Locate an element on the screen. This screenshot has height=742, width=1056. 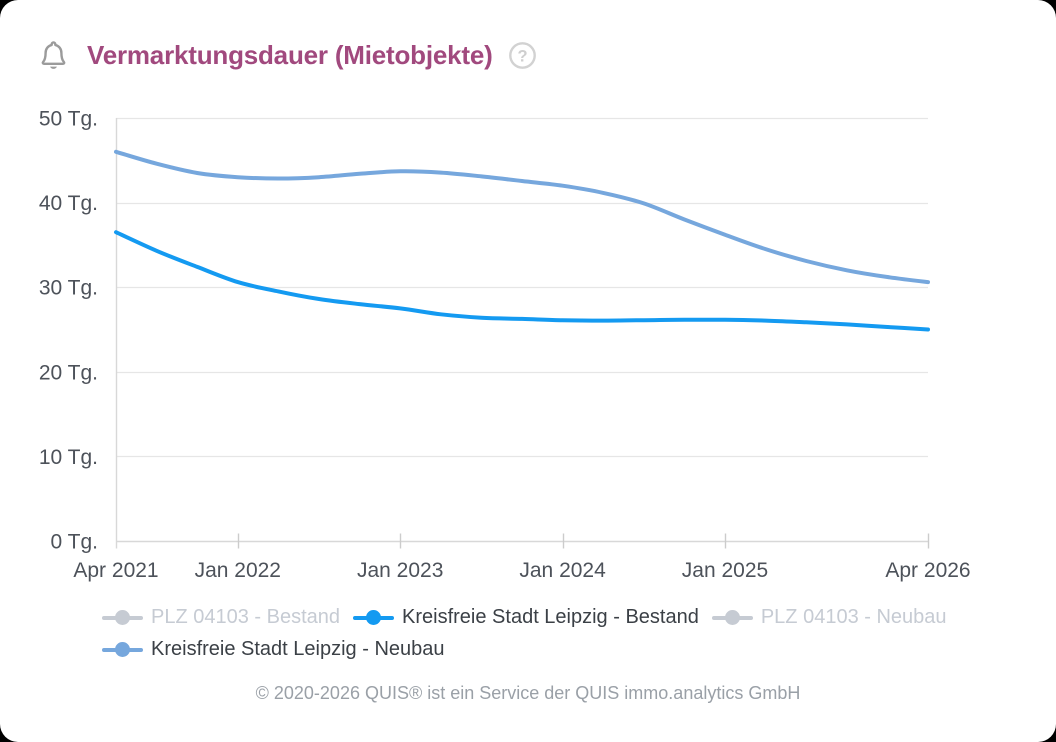
series-line-kreisfreie-stadt-leipzig-bestand is located at coordinates (522, 281).